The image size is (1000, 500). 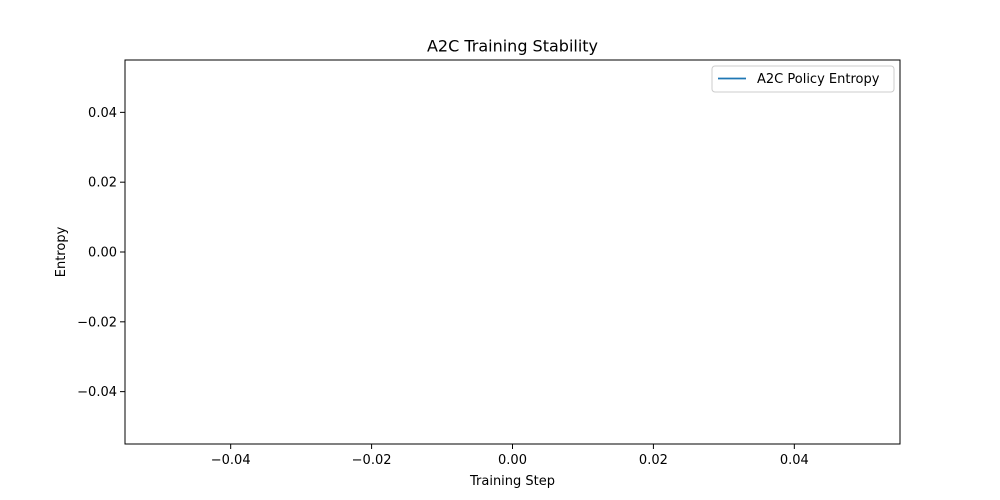 I want to click on x-tick-label: −0.02, so click(x=372, y=460).